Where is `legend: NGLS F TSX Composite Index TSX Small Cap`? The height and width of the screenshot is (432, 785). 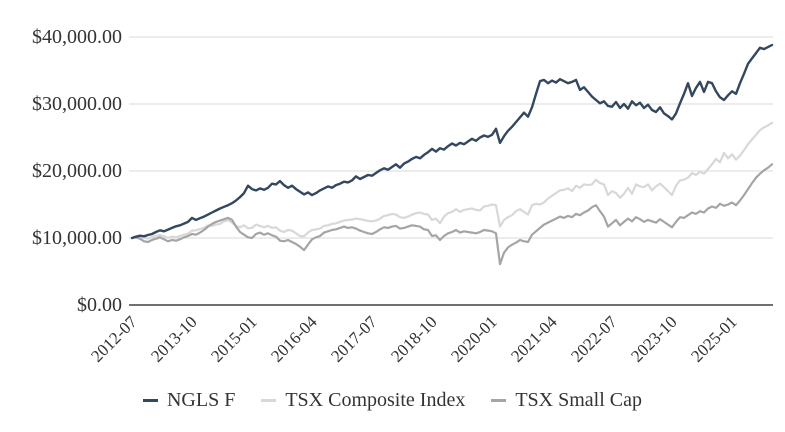
legend: NGLS F TSX Composite Index TSX Small Cap is located at coordinates (392, 400).